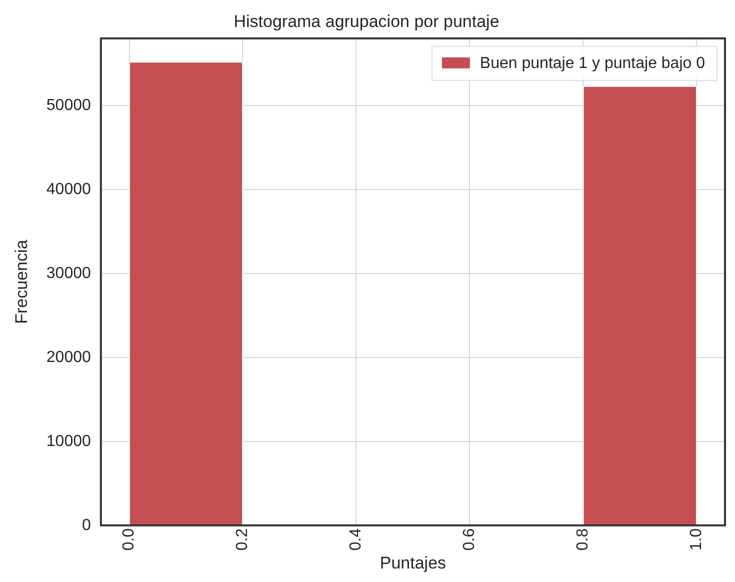  Describe the element at coordinates (68, 441) in the screenshot. I see `y-tick-label: 10000` at that location.